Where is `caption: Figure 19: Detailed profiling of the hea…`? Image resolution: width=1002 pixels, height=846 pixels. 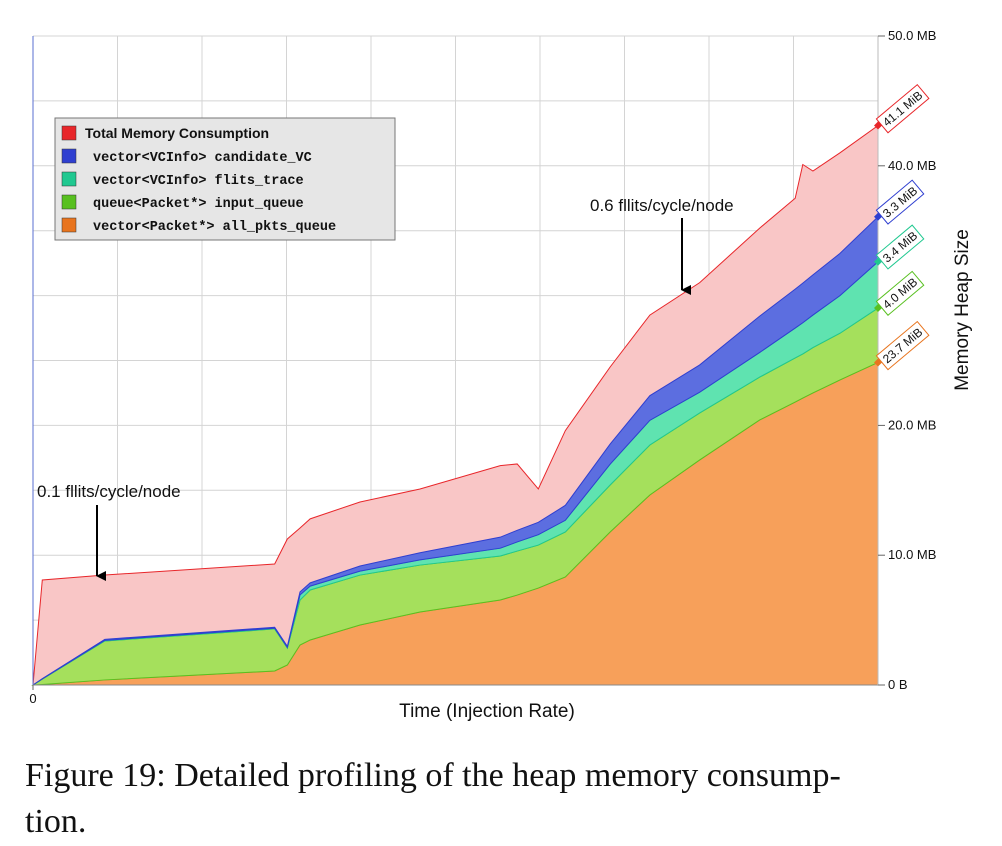
caption: Figure 19: Detailed profiling of the hea… is located at coordinates (433, 775).